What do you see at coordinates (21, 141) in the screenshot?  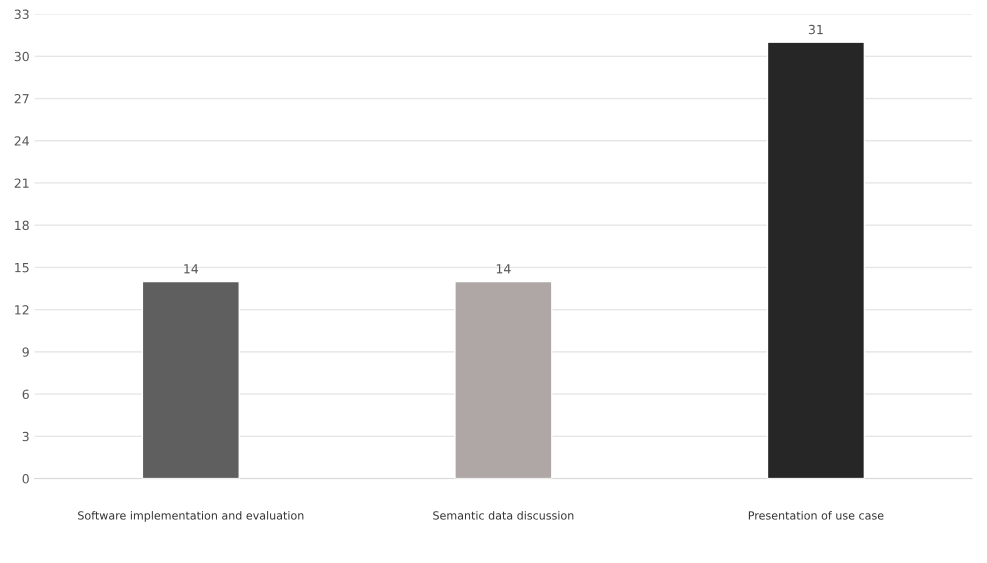 I see `y-tick-label: 24` at bounding box center [21, 141].